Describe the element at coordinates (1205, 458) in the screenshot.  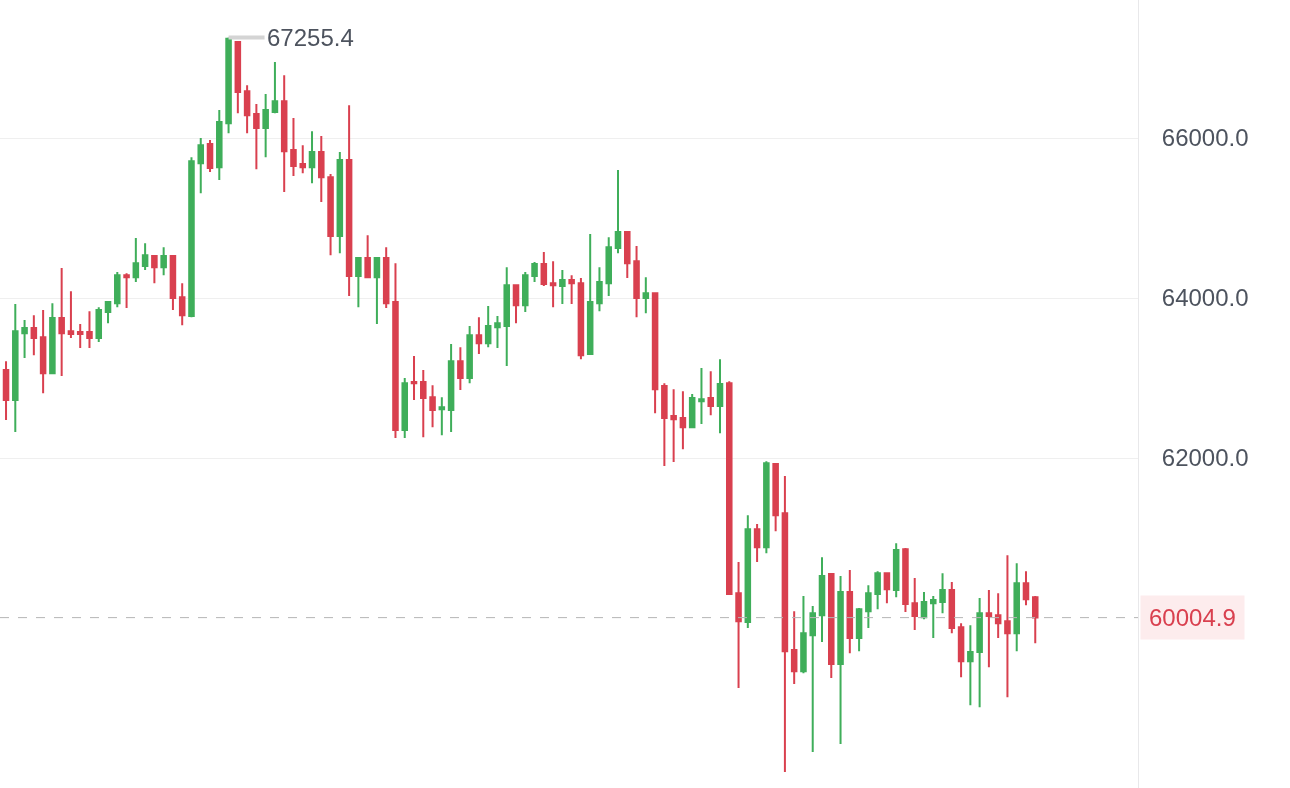
I see `y-tick-label: 62000.0` at that location.